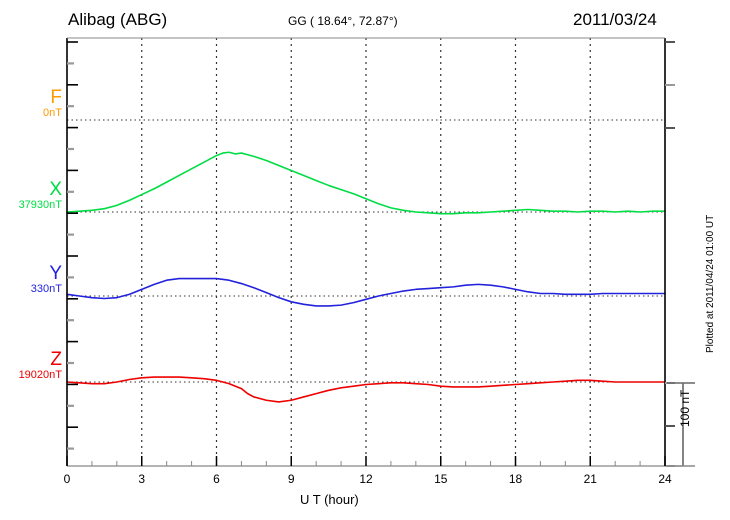 This screenshot has height=520, width=730. I want to click on page-title: Alibag (ABG), so click(118, 19).